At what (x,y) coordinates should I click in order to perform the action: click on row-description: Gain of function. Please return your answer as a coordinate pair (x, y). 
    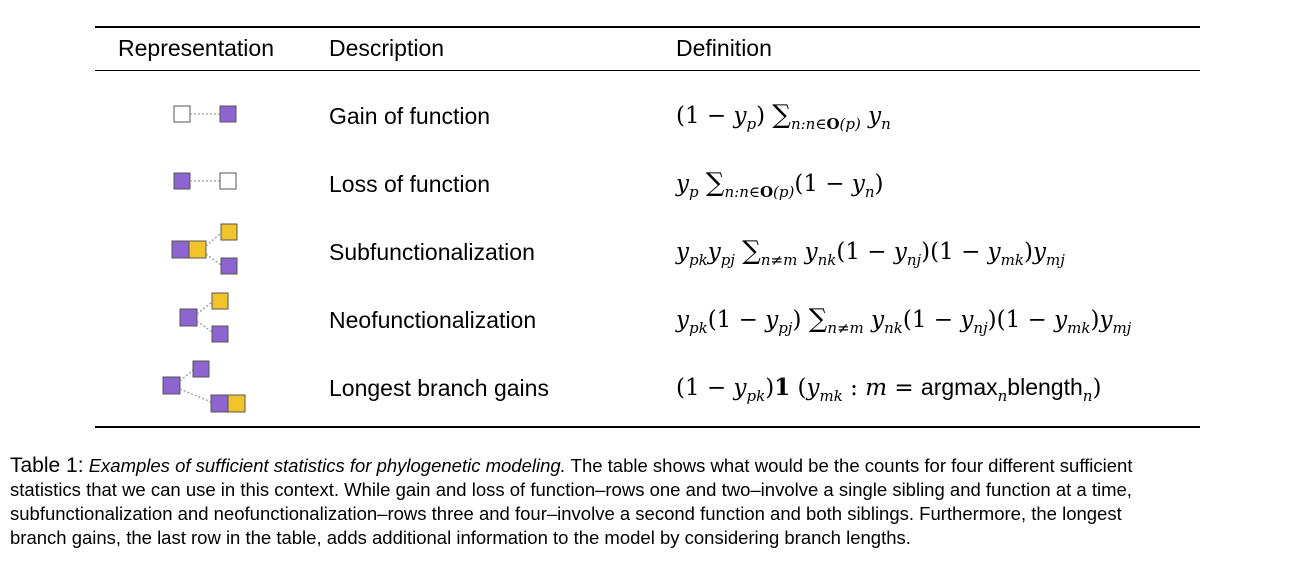
    Looking at the image, I should click on (410, 116).